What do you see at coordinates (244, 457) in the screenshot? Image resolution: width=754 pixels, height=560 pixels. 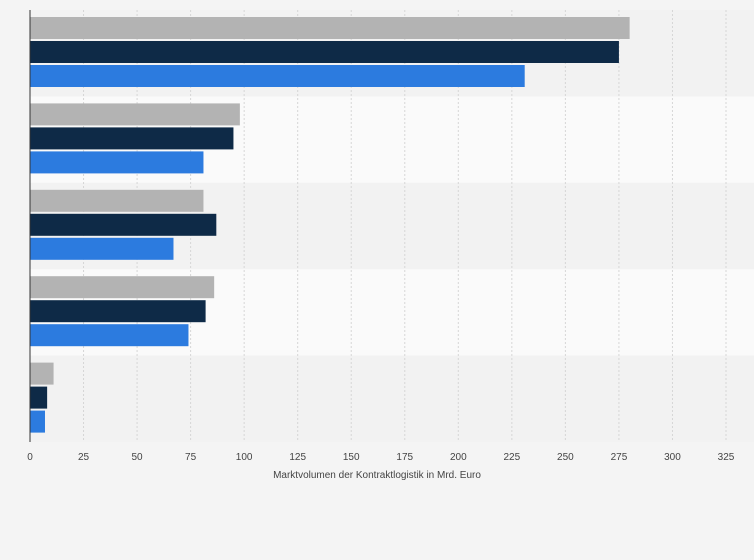 I see `x-tick-label: 100` at bounding box center [244, 457].